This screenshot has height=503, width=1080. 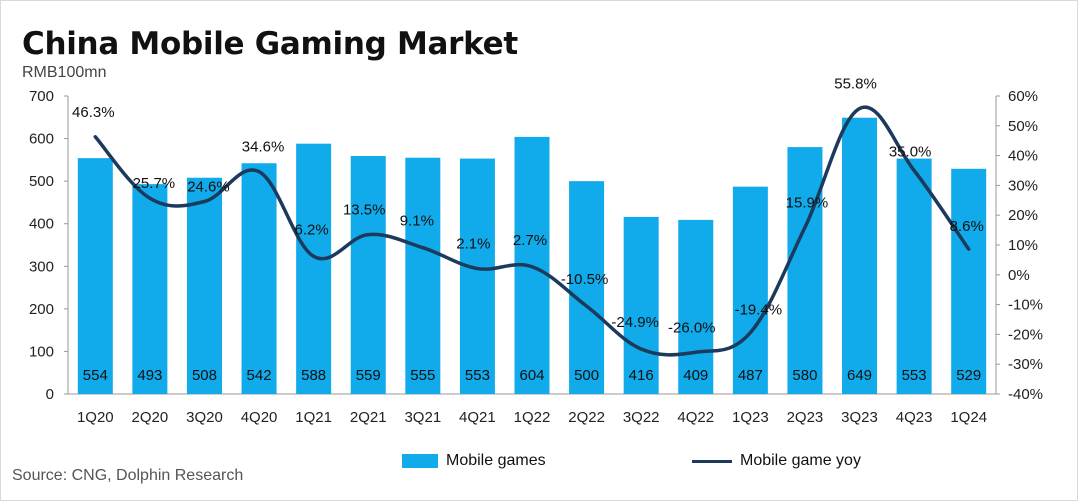 I want to click on bar-value-label: 559, so click(x=368, y=375).